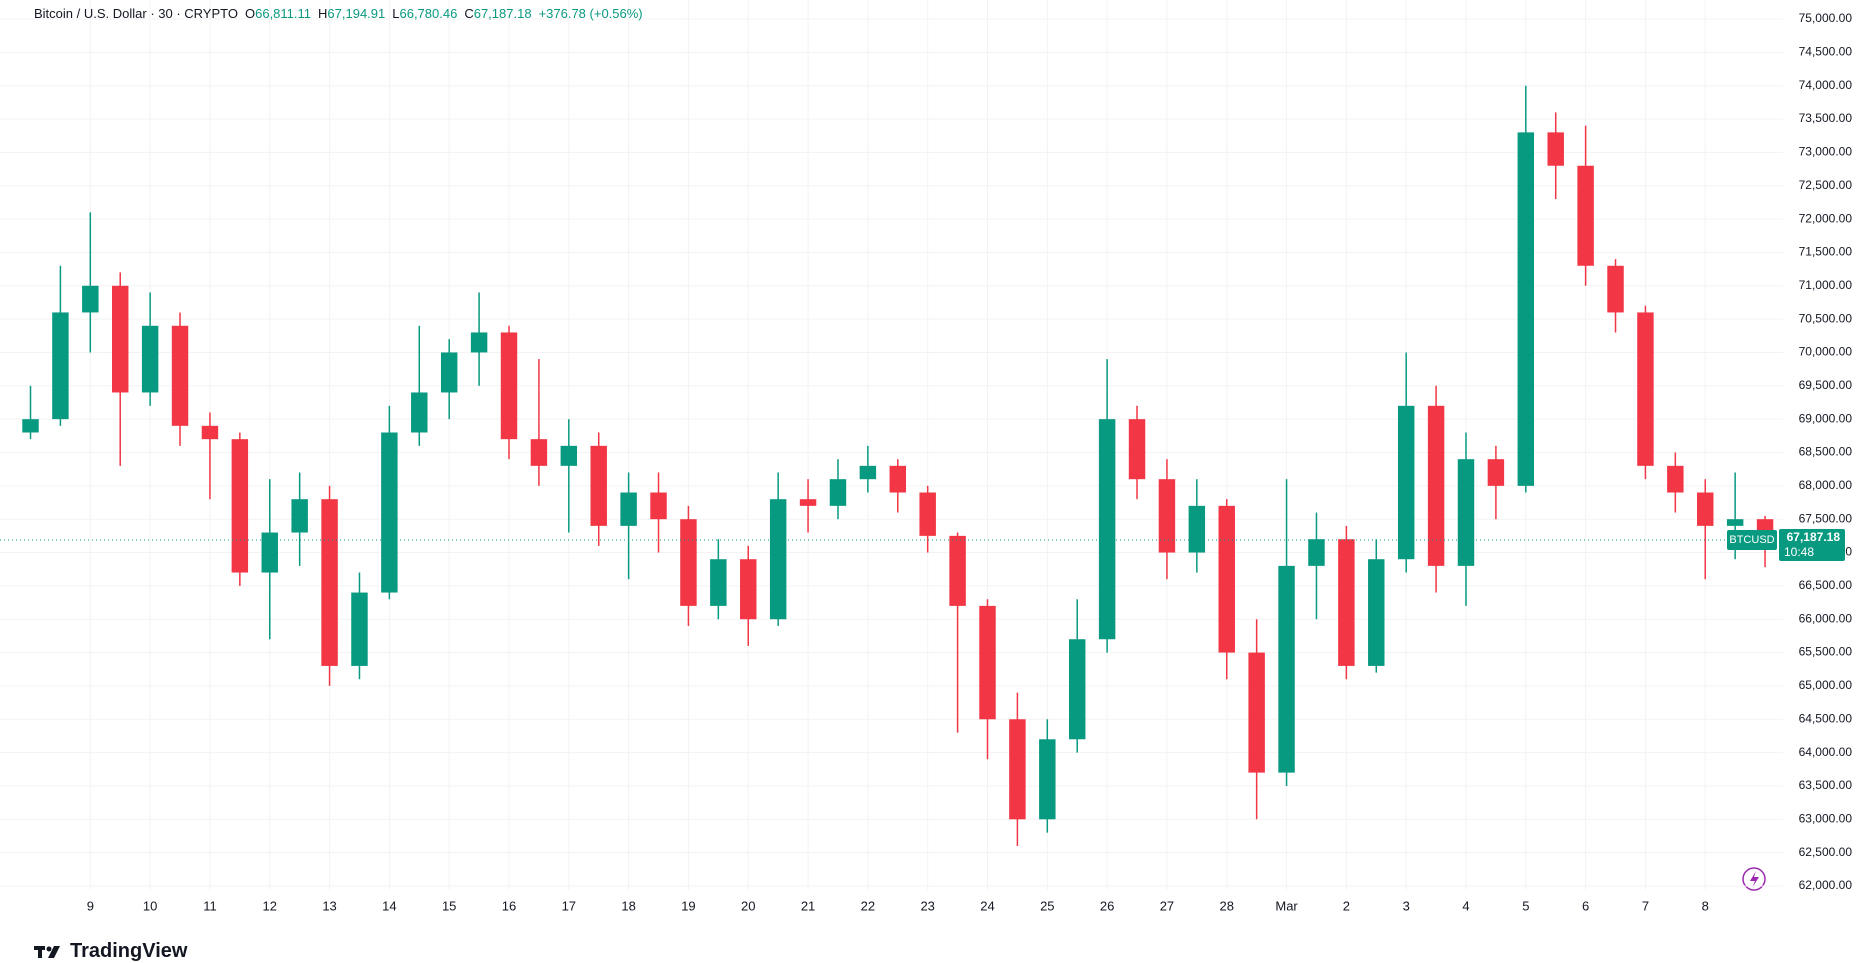 The height and width of the screenshot is (963, 1867). I want to click on price-badge, so click(1812, 545).